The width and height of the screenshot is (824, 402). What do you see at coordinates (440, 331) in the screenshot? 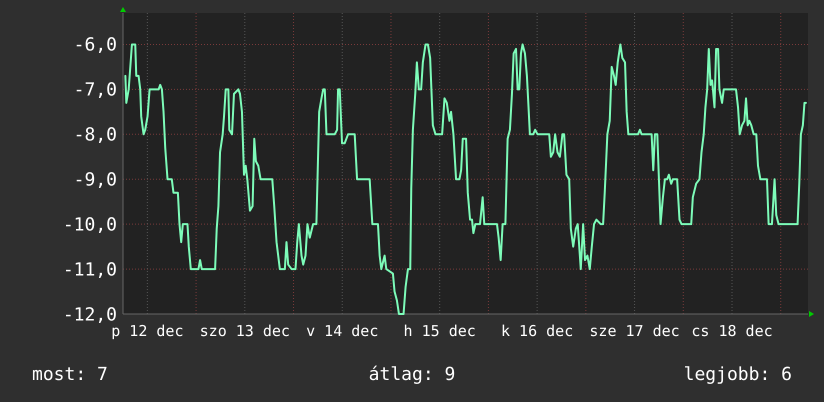
I see `x-tick-label: h 15 dec` at bounding box center [440, 331].